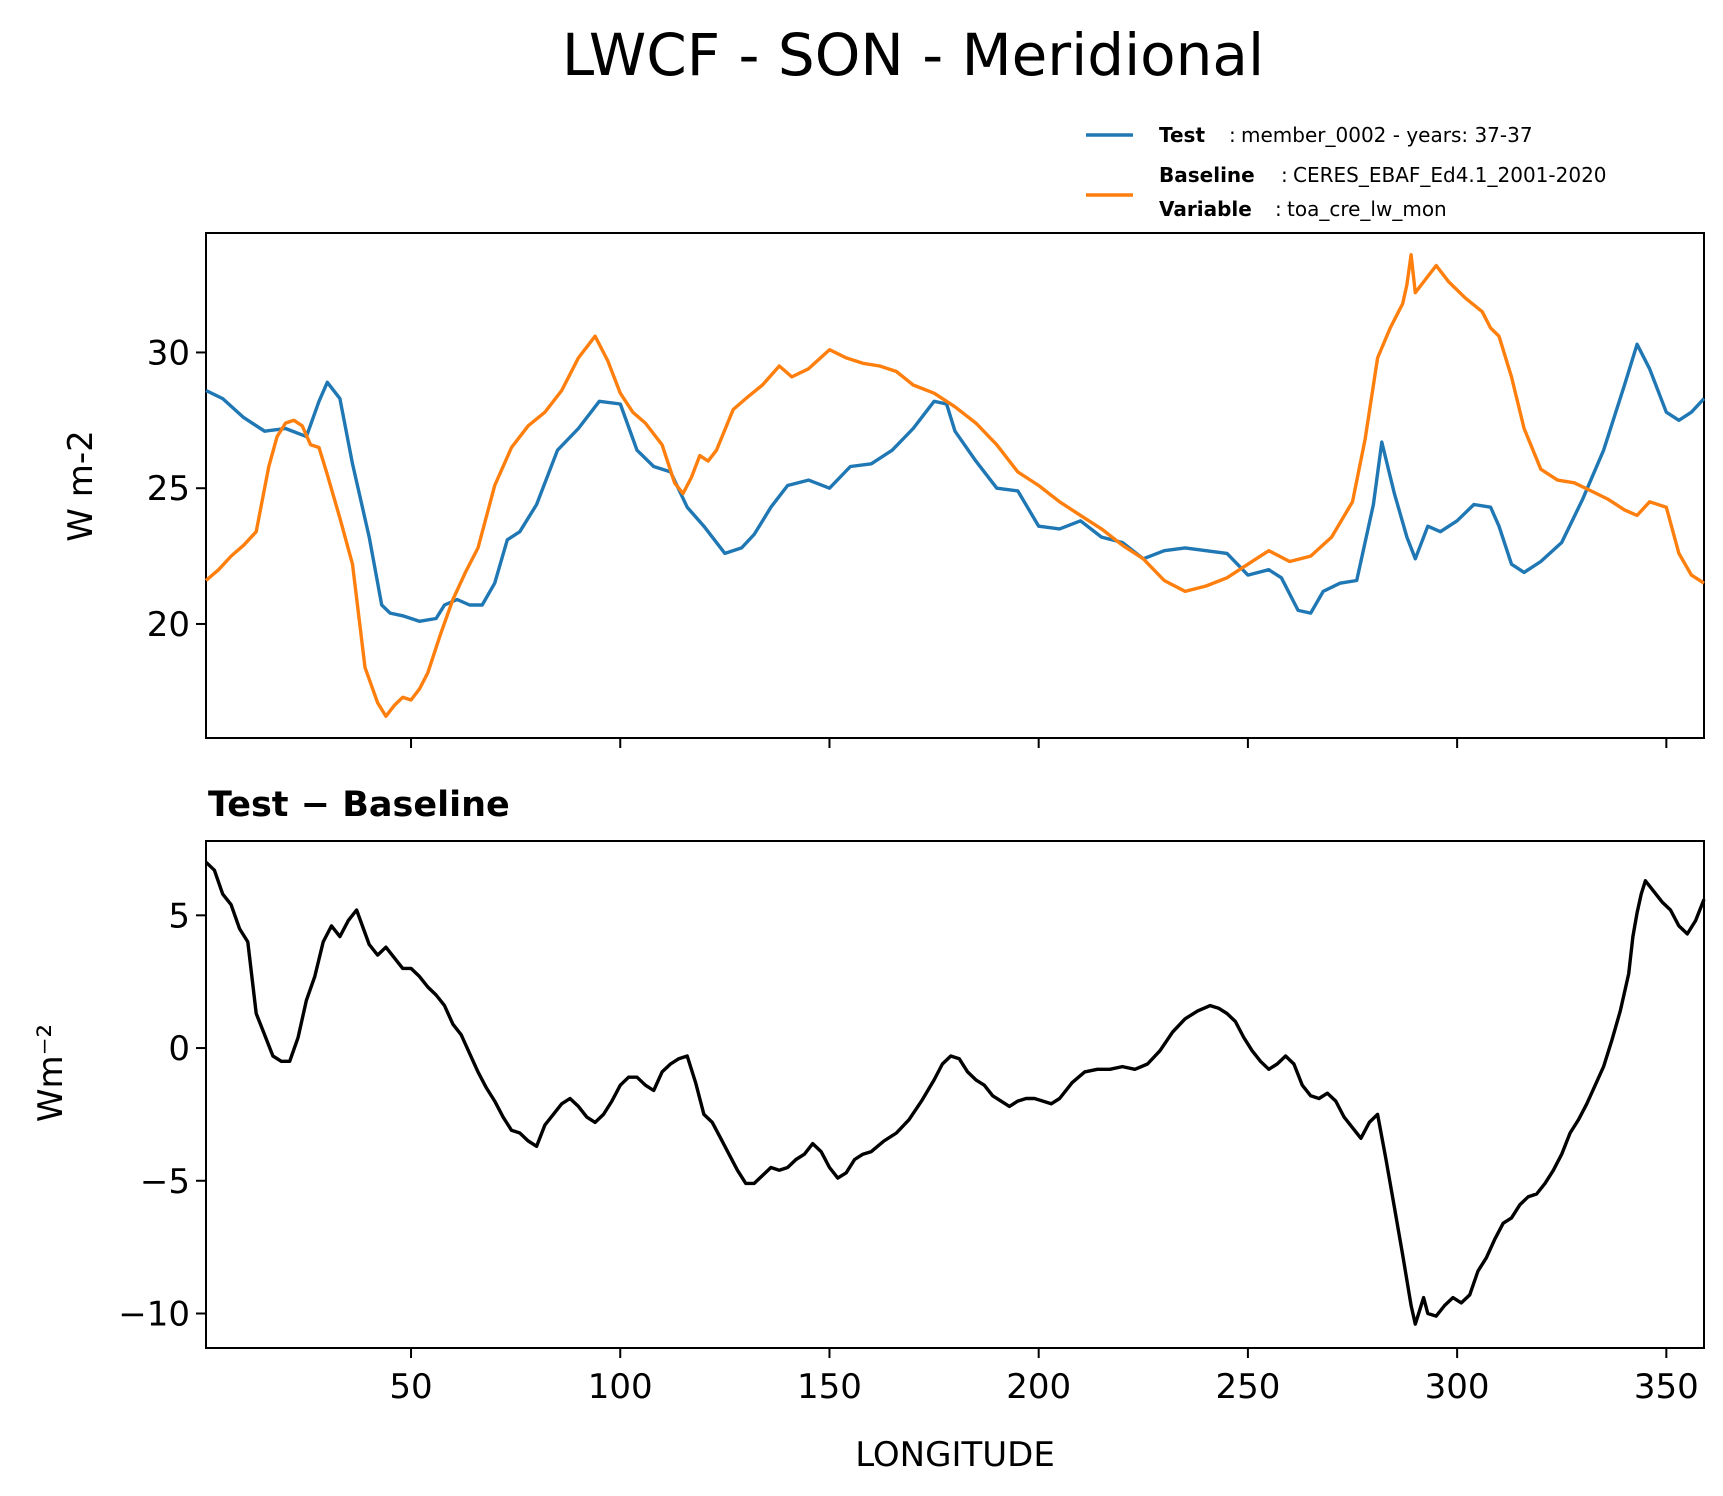 The image size is (1723, 1496). What do you see at coordinates (81, 485) in the screenshot?
I see `top-y-axis-label: W m-2` at bounding box center [81, 485].